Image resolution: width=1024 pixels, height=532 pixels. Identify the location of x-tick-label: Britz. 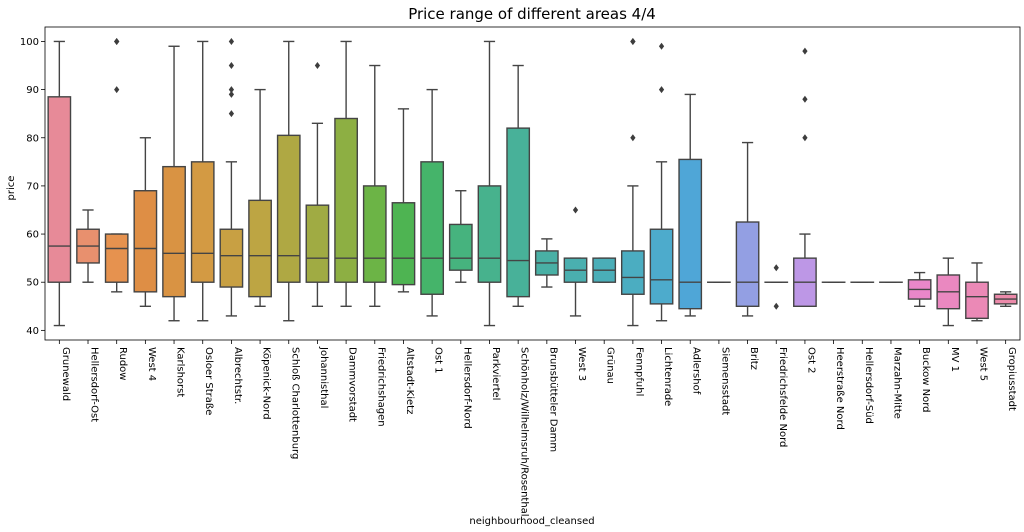
(753, 358).